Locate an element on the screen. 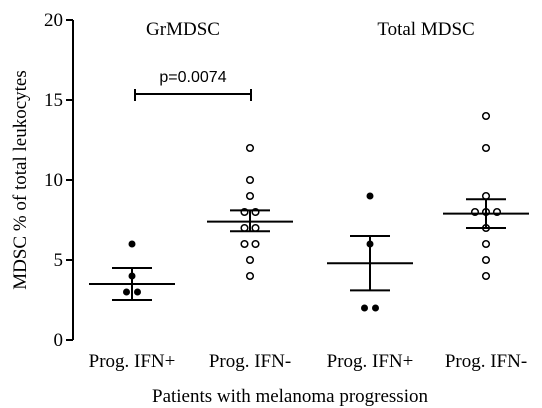 The height and width of the screenshot is (408, 542). y-axis: 0 5 10 15 20 MDSC % of total leukocytes is located at coordinates (42, 180).